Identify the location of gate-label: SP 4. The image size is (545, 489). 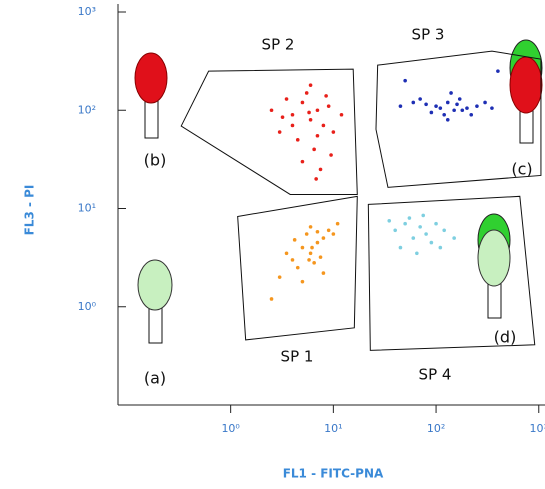
(435, 375).